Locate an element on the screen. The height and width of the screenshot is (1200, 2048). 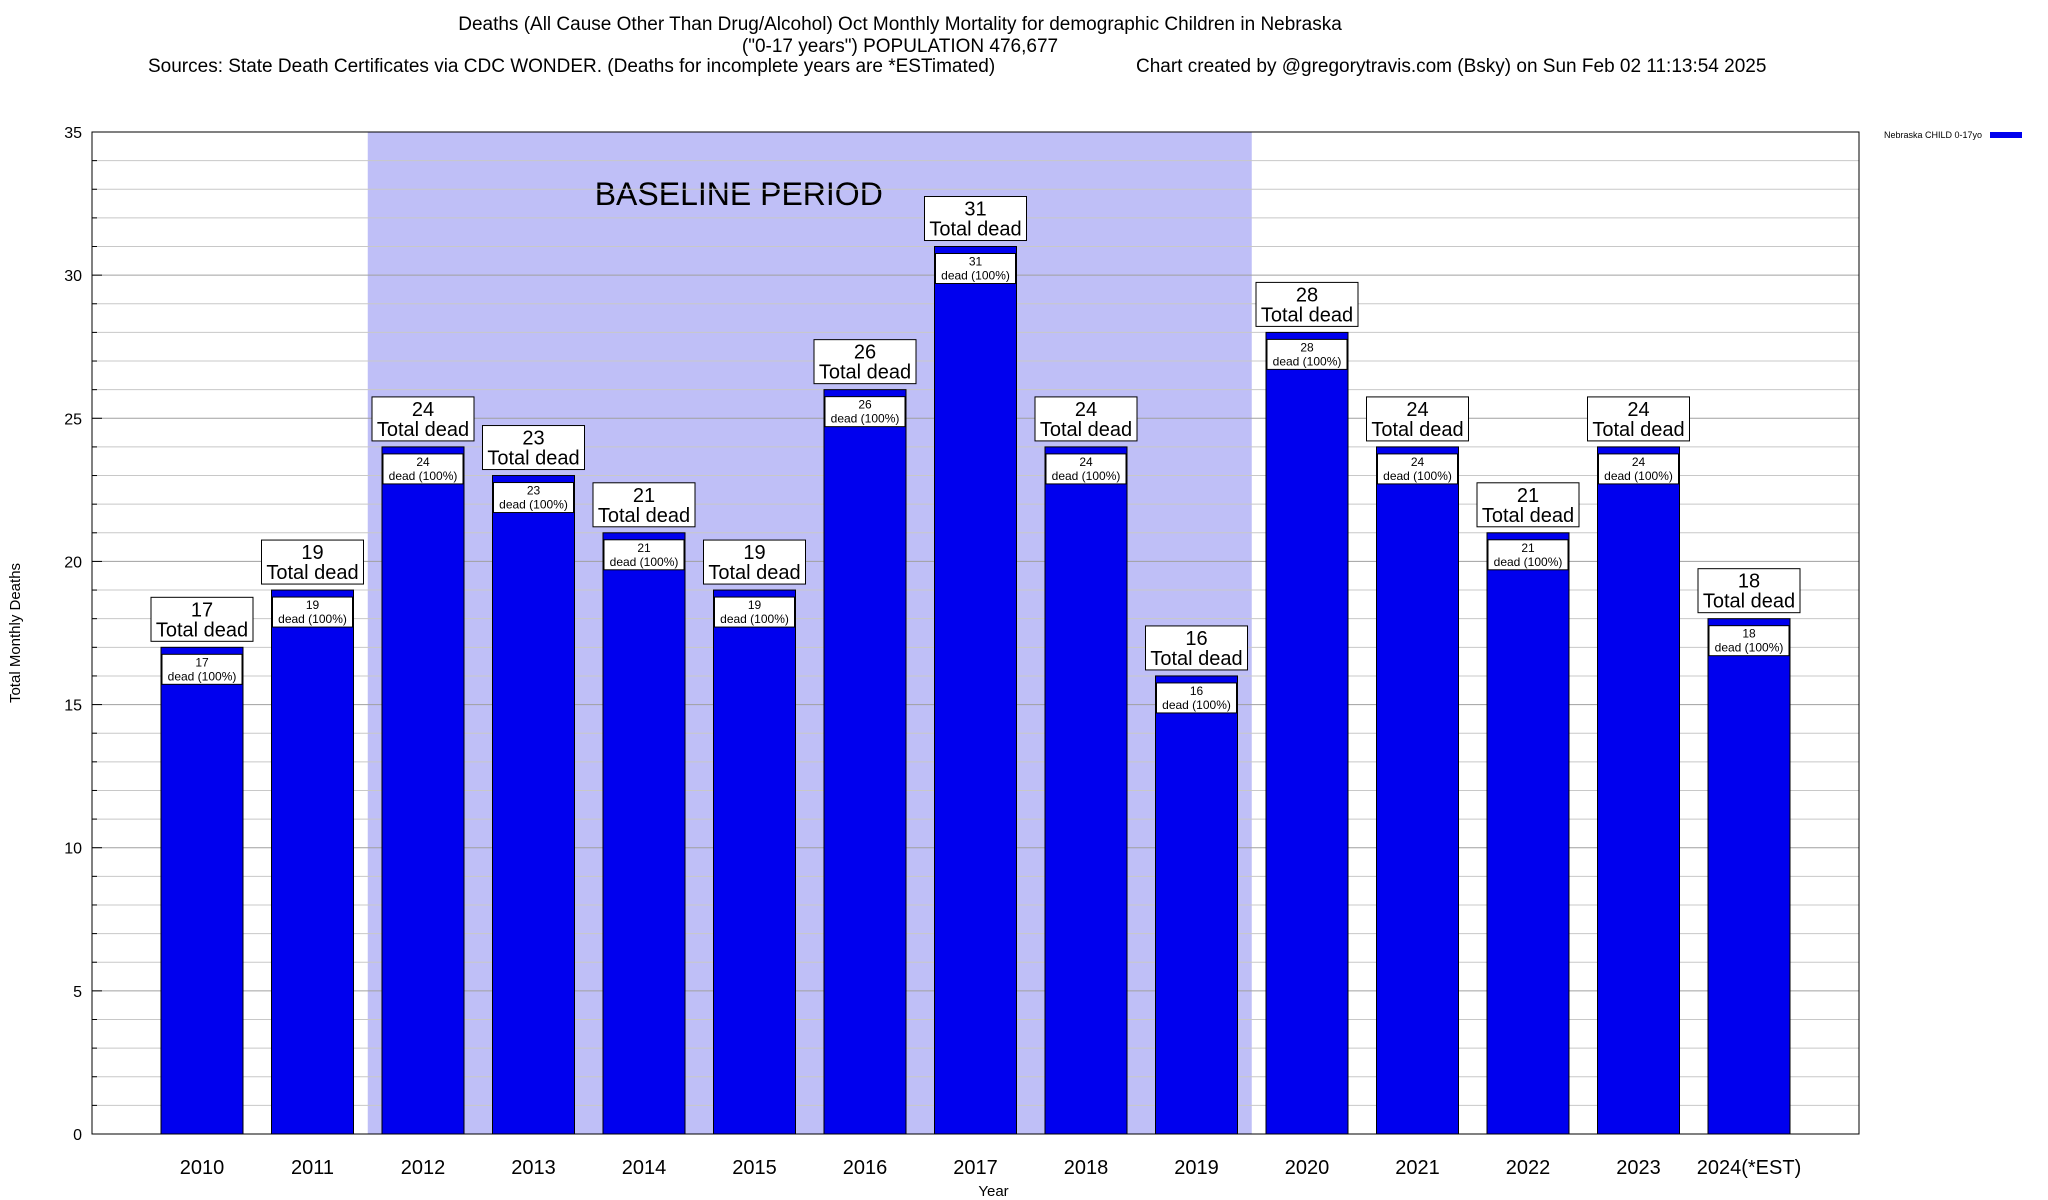
x-tick-label: 2014 is located at coordinates (644, 1168).